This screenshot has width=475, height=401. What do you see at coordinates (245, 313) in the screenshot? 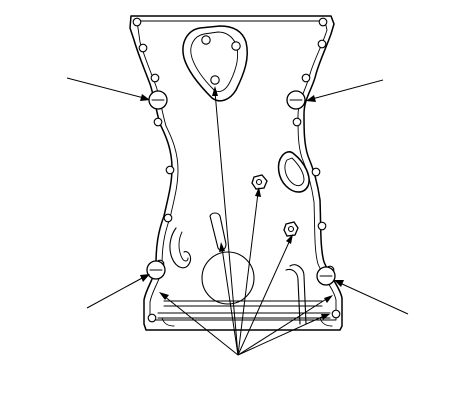
I see `bottom-flange` at bounding box center [245, 313].